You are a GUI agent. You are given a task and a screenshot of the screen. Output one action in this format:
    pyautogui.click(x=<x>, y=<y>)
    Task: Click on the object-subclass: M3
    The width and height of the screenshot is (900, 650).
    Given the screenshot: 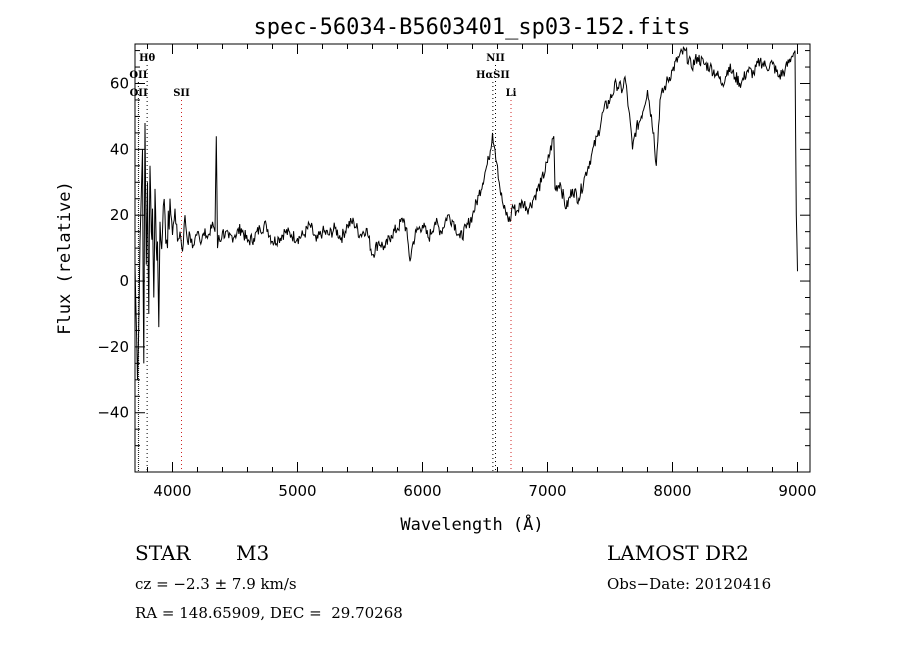 What is the action you would take?
    pyautogui.click(x=253, y=553)
    